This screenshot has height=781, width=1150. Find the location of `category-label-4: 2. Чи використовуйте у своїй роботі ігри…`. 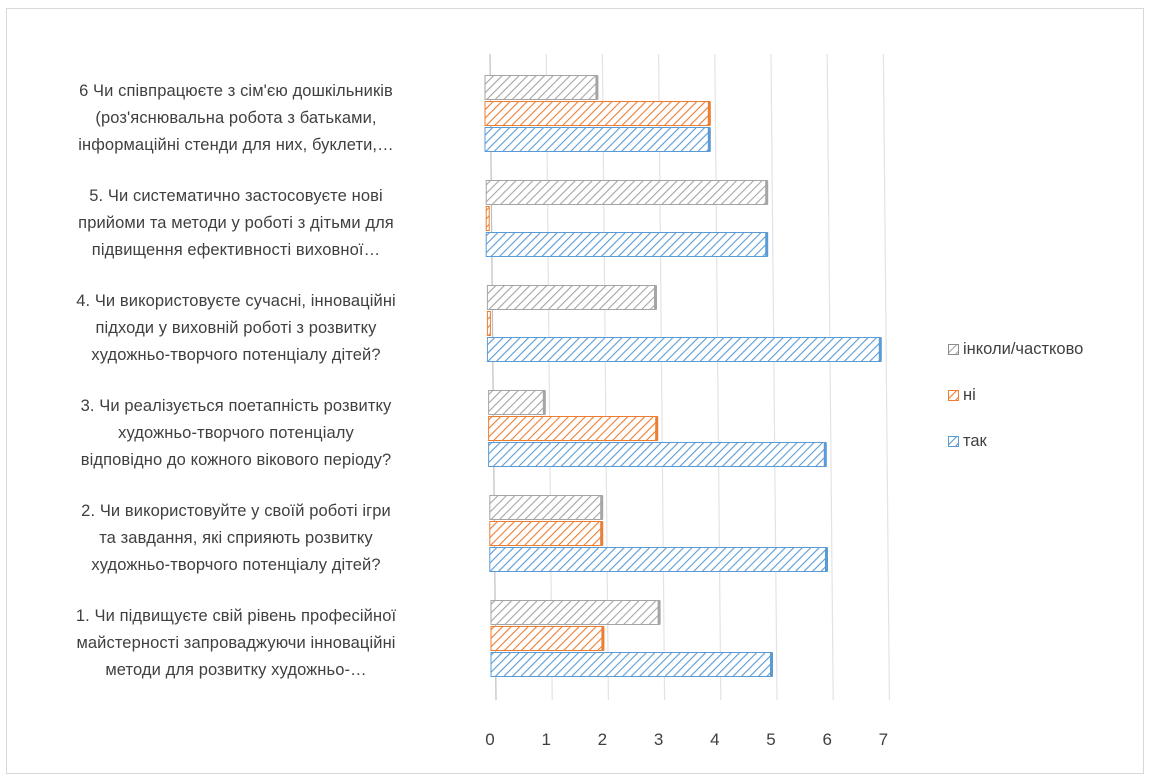

category-label-4: 2. Чи використовуйте у своїй роботі ігри… is located at coordinates (236, 538).